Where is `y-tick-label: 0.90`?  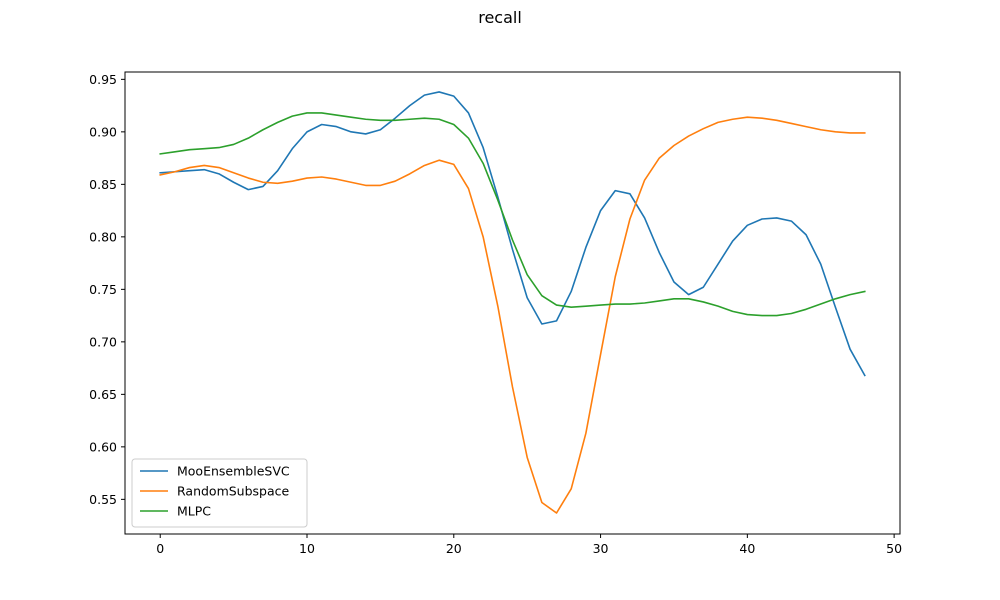
y-tick-label: 0.90 is located at coordinates (103, 131).